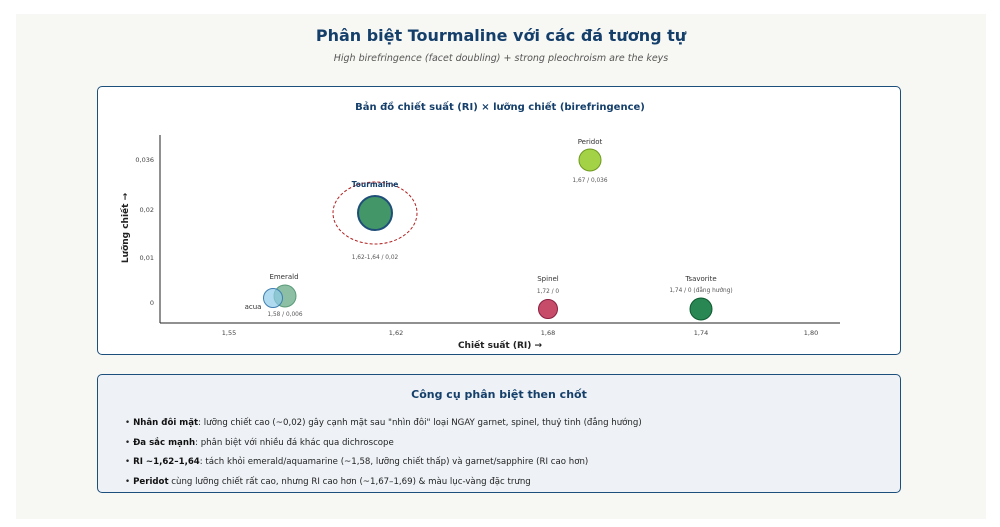  Describe the element at coordinates (147, 210) in the screenshot. I see `y-tick-label: 0,02` at that location.